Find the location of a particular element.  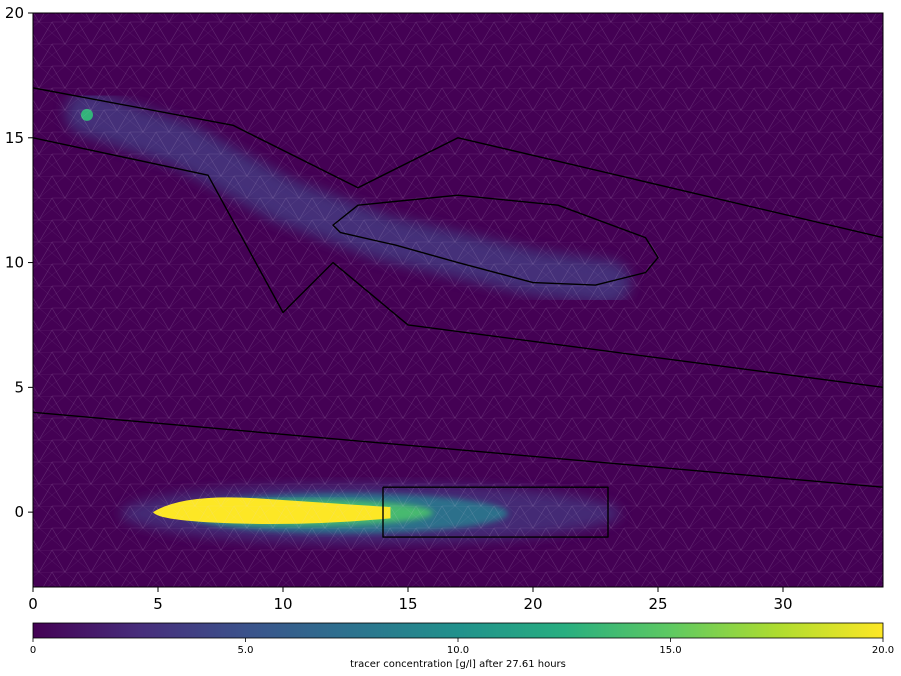

colorbar-tick-label: 5.0 is located at coordinates (246, 650).